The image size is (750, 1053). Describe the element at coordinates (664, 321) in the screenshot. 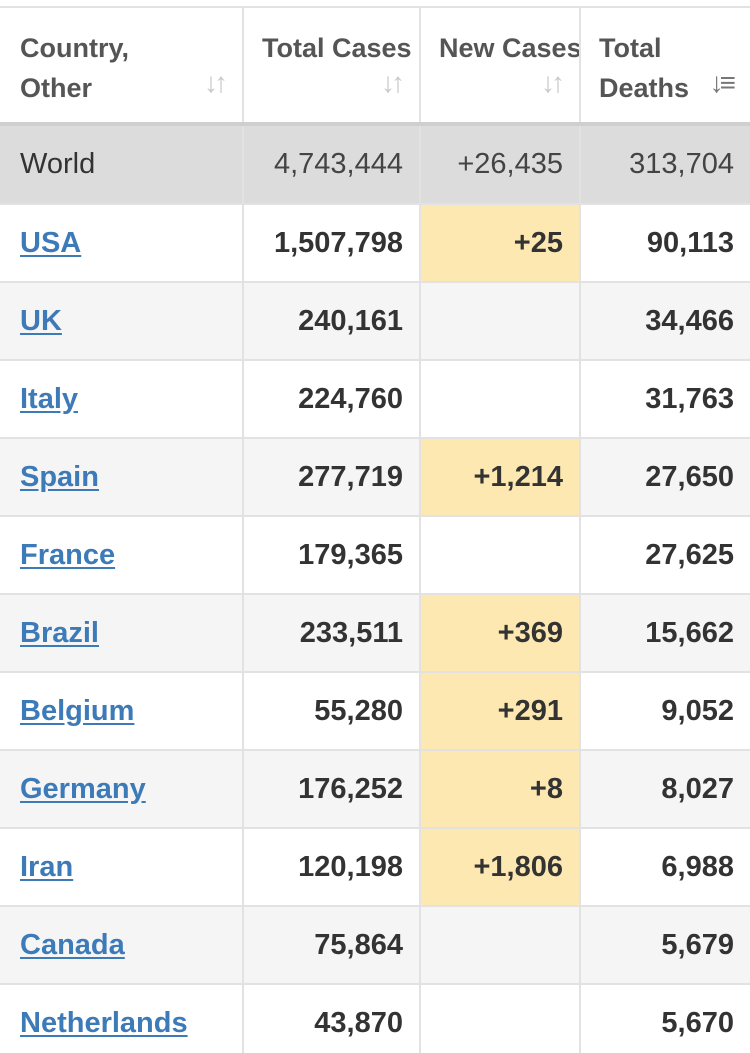

I see `total-deaths-cell: 34,466` at that location.